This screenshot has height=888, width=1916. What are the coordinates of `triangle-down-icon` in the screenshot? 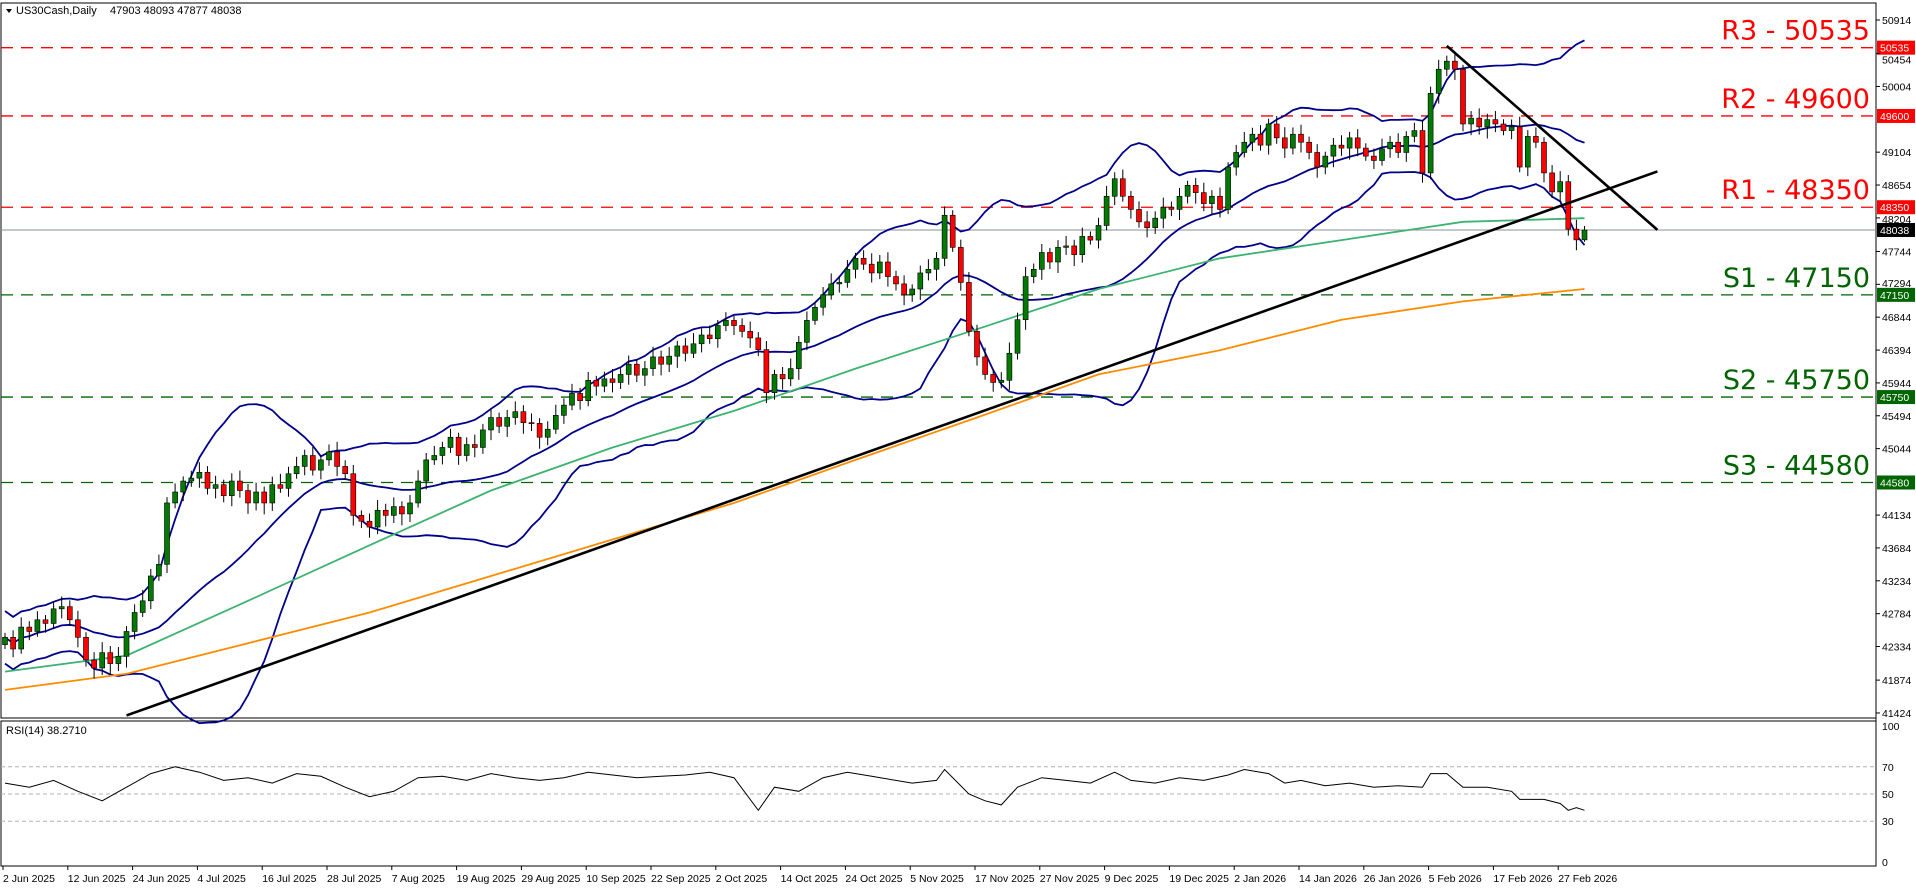 It's located at (9, 11).